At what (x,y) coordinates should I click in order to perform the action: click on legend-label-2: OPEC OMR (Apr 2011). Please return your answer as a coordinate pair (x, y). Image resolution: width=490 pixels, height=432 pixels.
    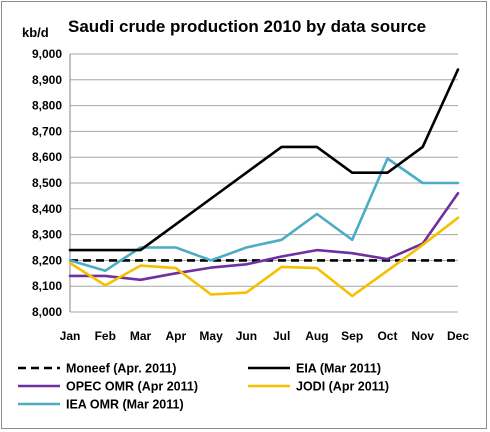
    Looking at the image, I should click on (132, 387).